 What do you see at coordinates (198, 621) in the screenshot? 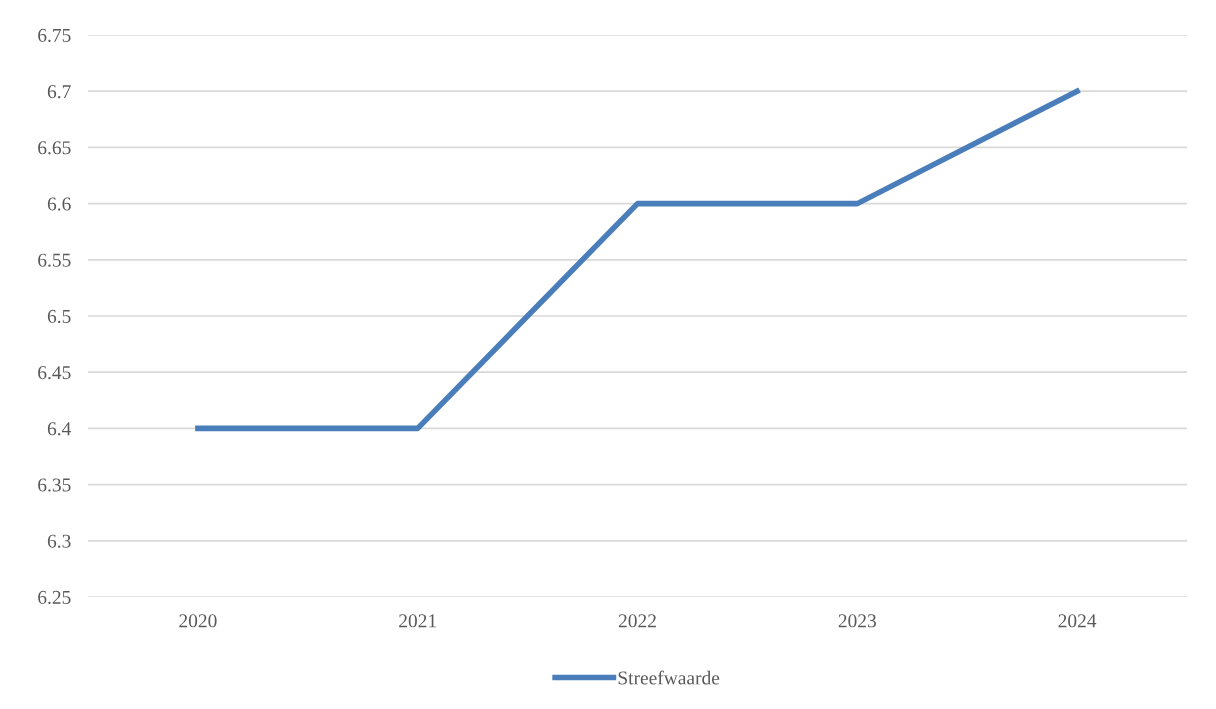
I see `x-tick-label: 2020` at bounding box center [198, 621].